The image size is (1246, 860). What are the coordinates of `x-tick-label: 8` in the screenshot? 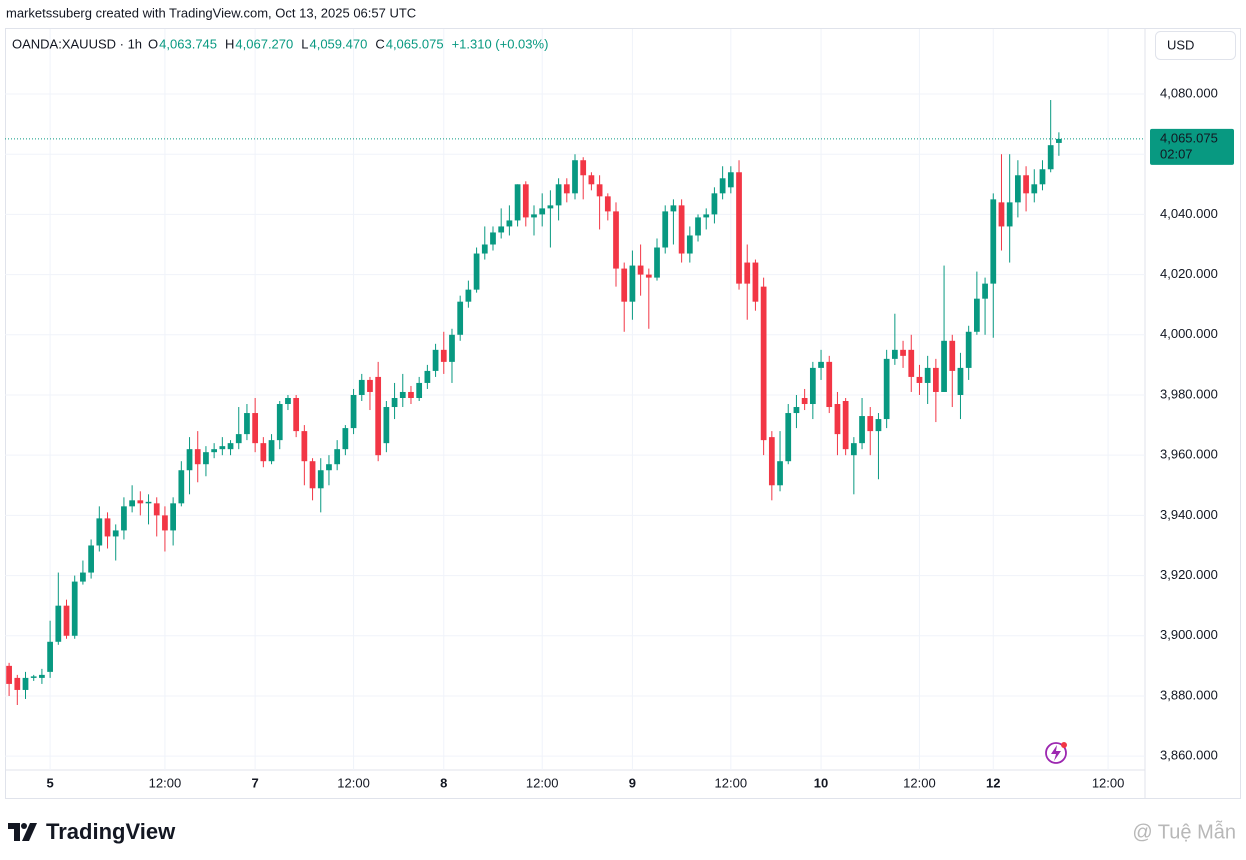 It's located at (443, 782).